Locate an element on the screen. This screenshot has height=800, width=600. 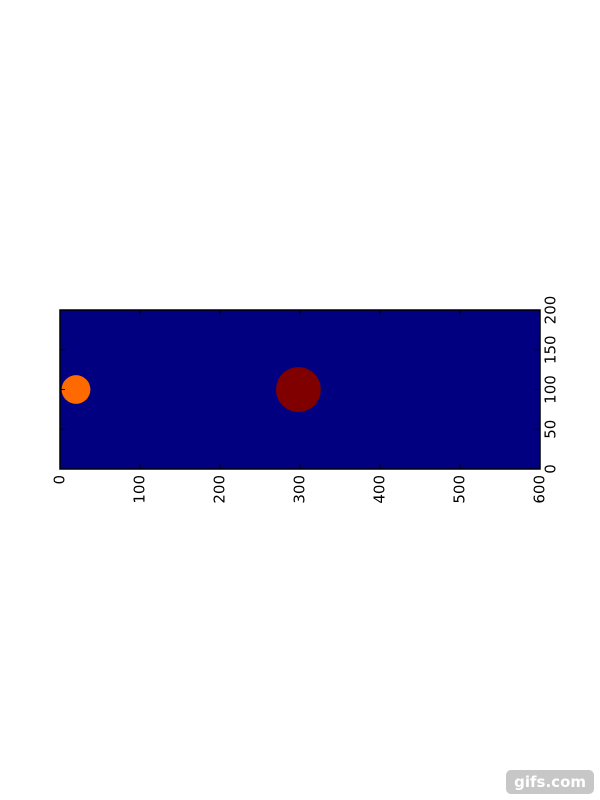
x-tick-label: 200 is located at coordinates (220, 489).